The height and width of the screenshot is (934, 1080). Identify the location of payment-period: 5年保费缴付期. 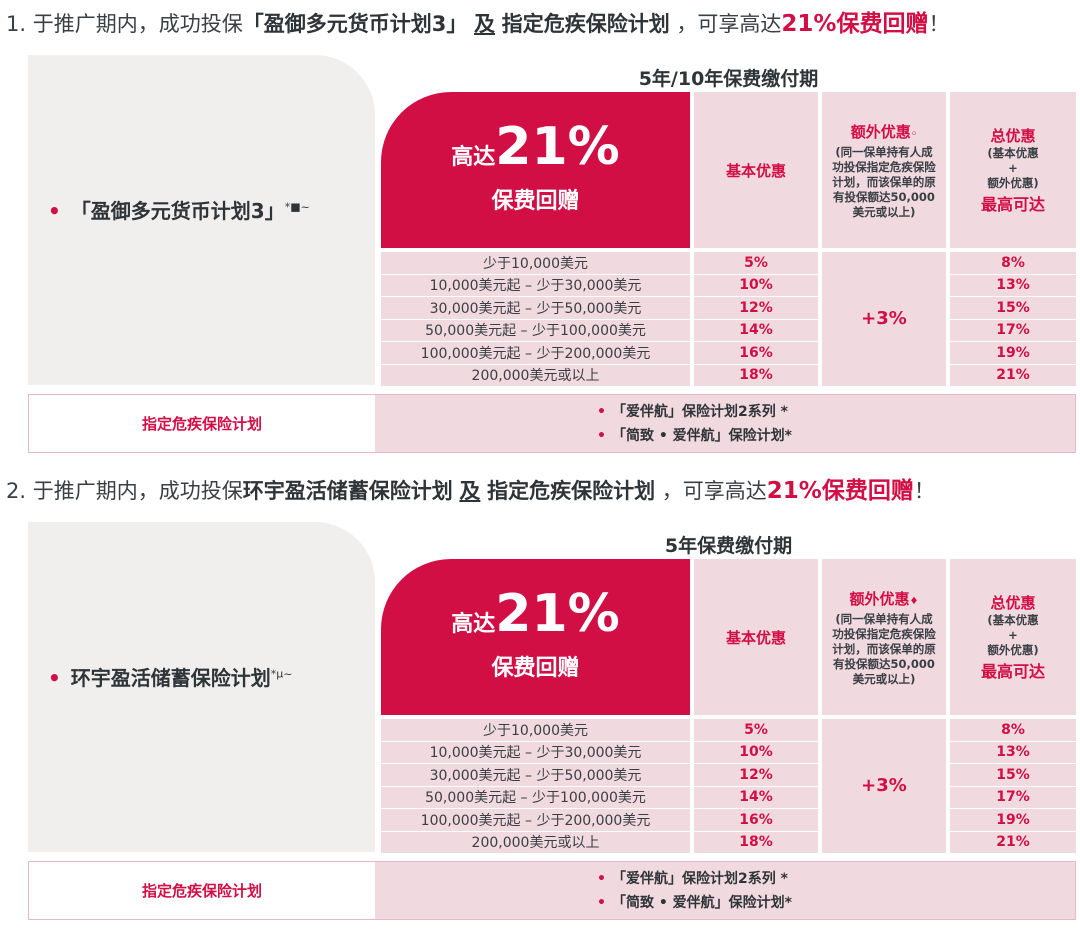
(728, 546).